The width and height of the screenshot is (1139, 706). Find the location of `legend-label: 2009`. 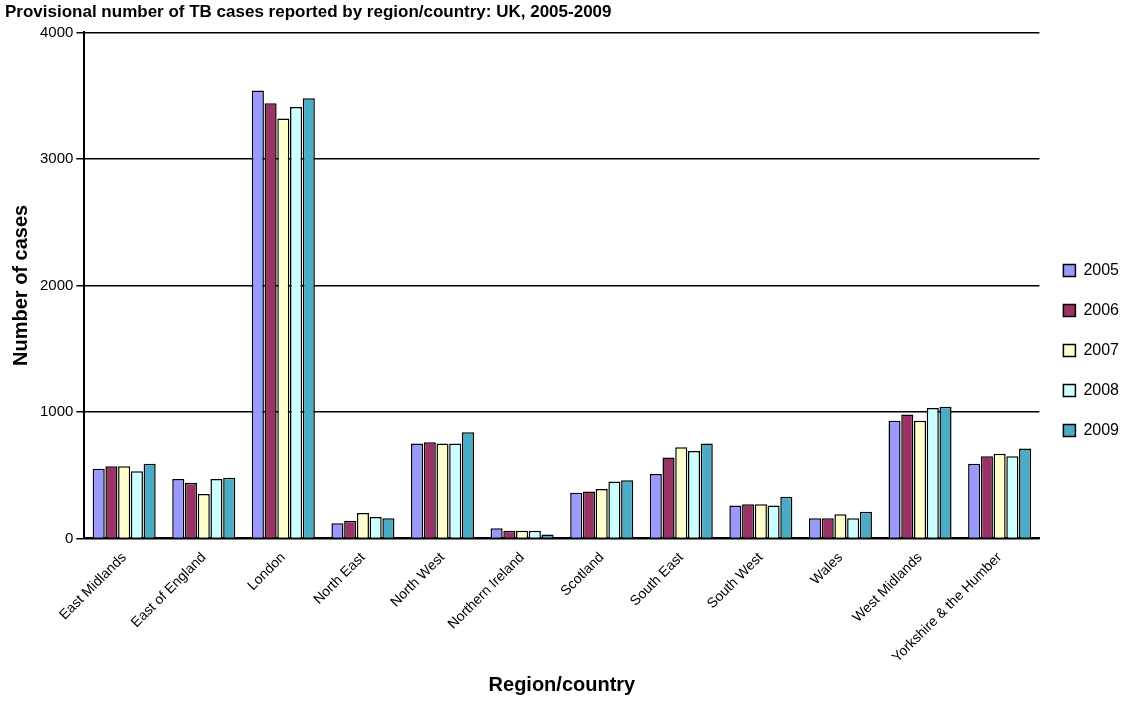

legend-label: 2009 is located at coordinates (1101, 429).